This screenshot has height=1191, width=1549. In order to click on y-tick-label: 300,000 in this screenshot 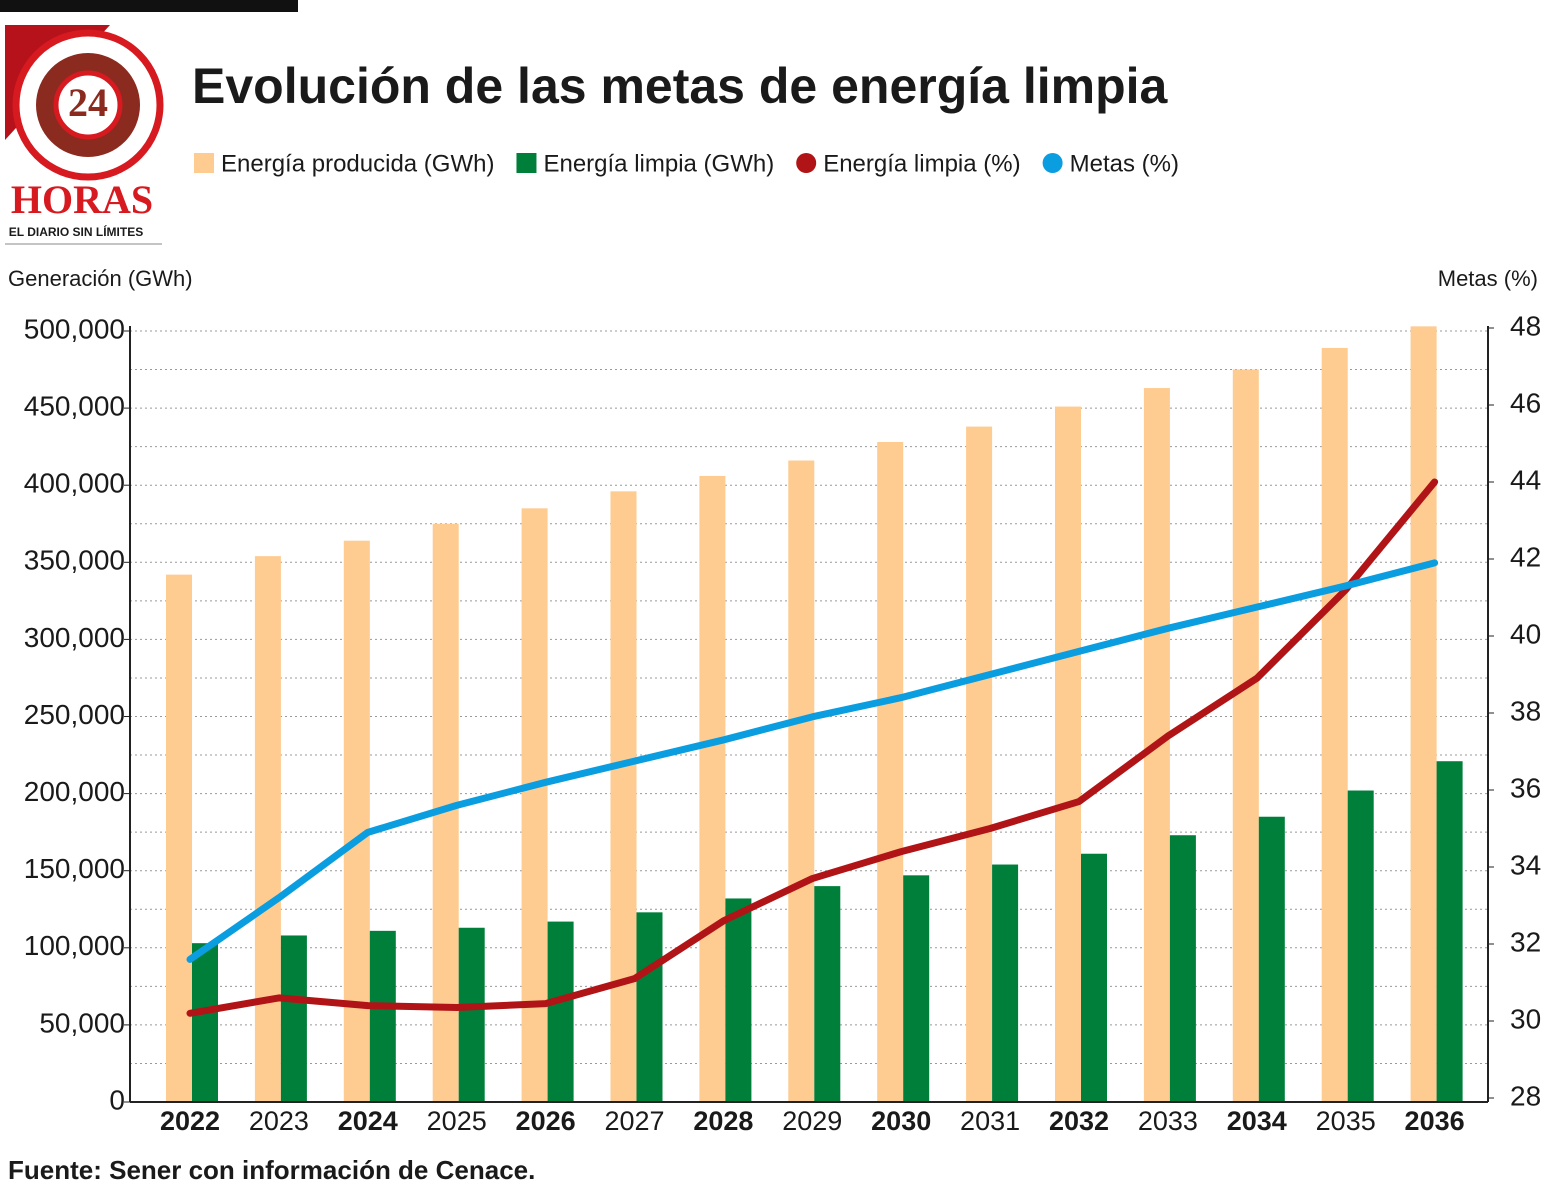, I will do `click(74, 637)`.